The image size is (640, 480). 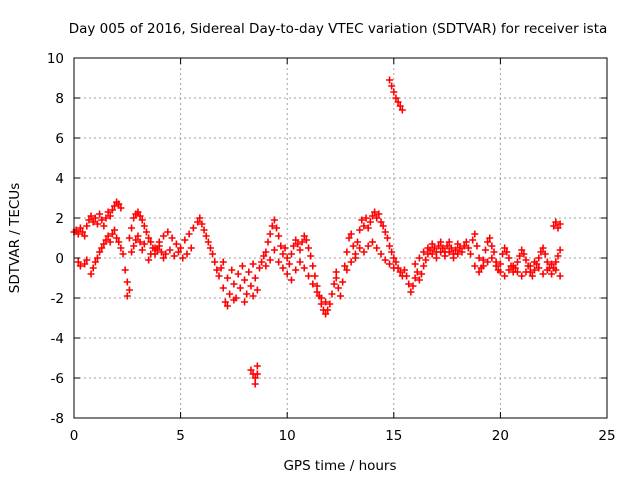 What do you see at coordinates (59, 179) in the screenshot?
I see `y-tick-label-6: 4` at bounding box center [59, 179].